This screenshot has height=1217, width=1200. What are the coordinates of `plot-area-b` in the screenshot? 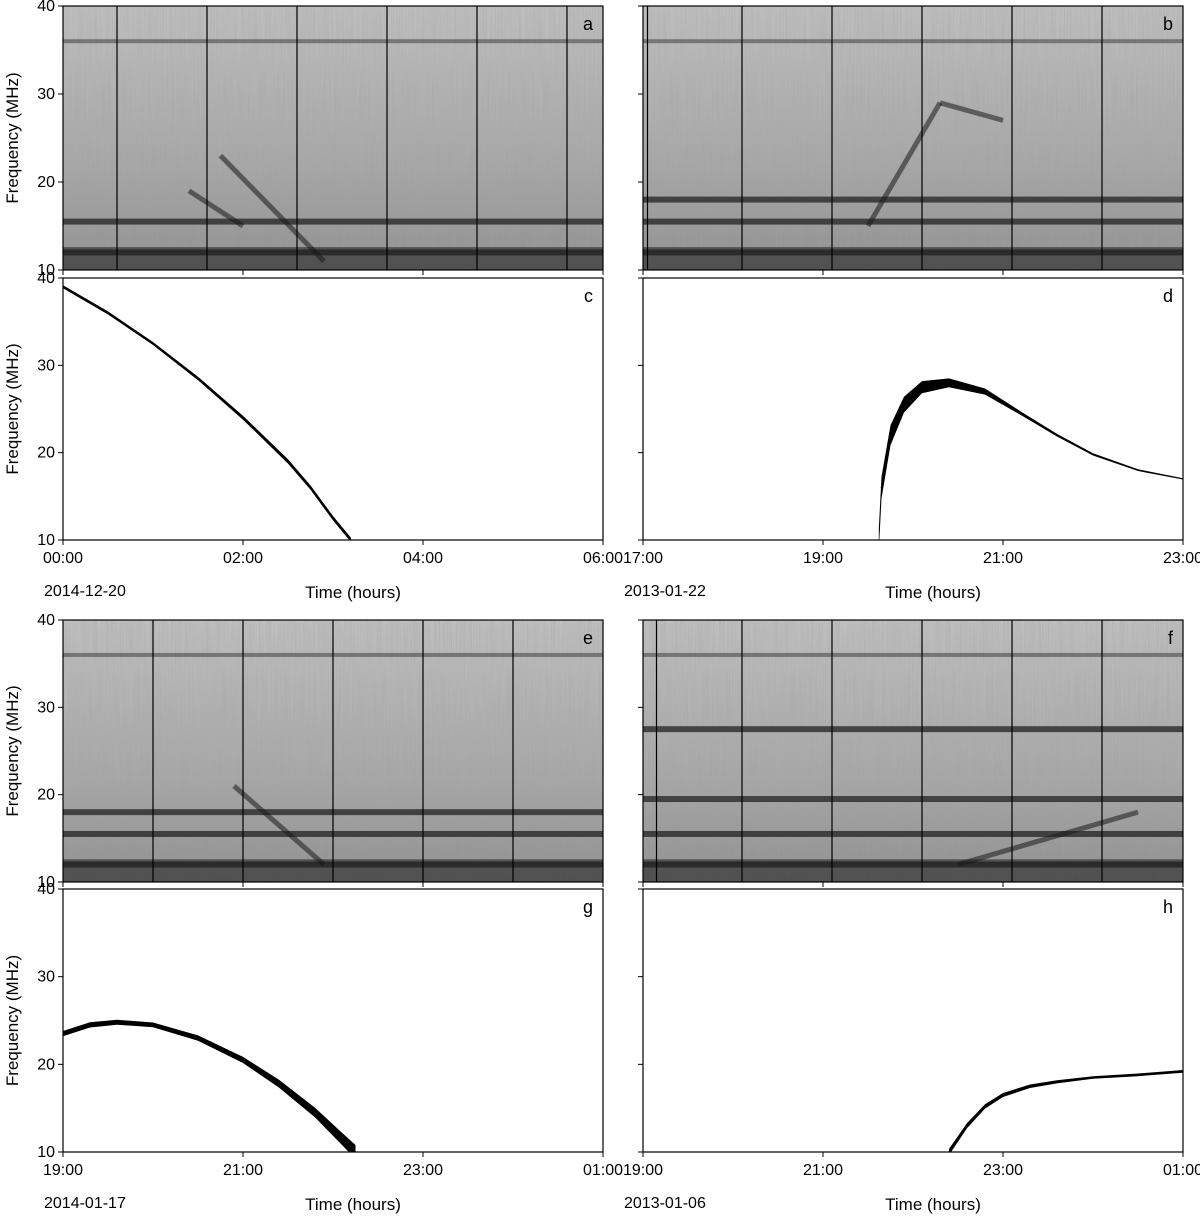 It's located at (913, 138).